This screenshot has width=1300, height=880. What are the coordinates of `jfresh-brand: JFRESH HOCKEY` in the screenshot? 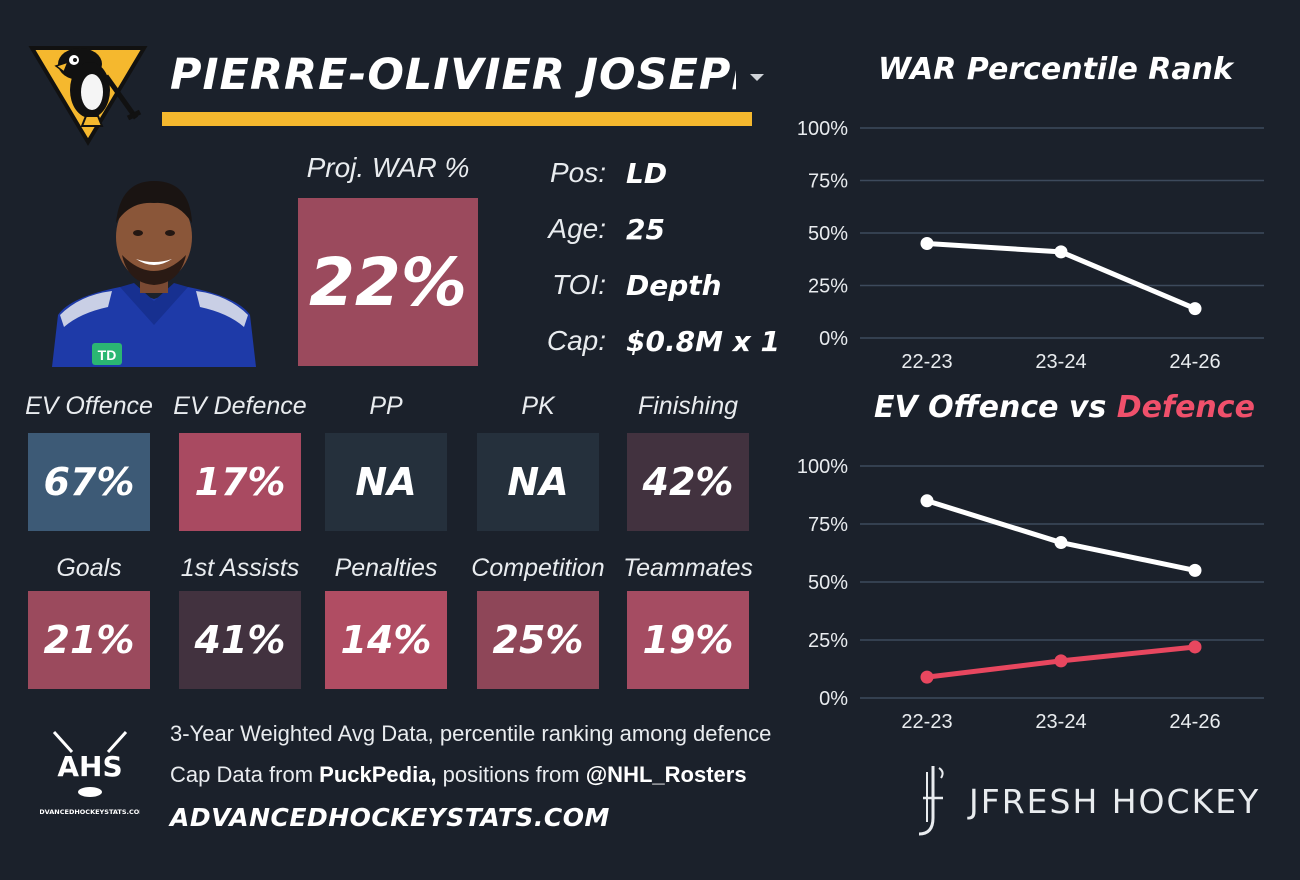 It's located at (1082, 801).